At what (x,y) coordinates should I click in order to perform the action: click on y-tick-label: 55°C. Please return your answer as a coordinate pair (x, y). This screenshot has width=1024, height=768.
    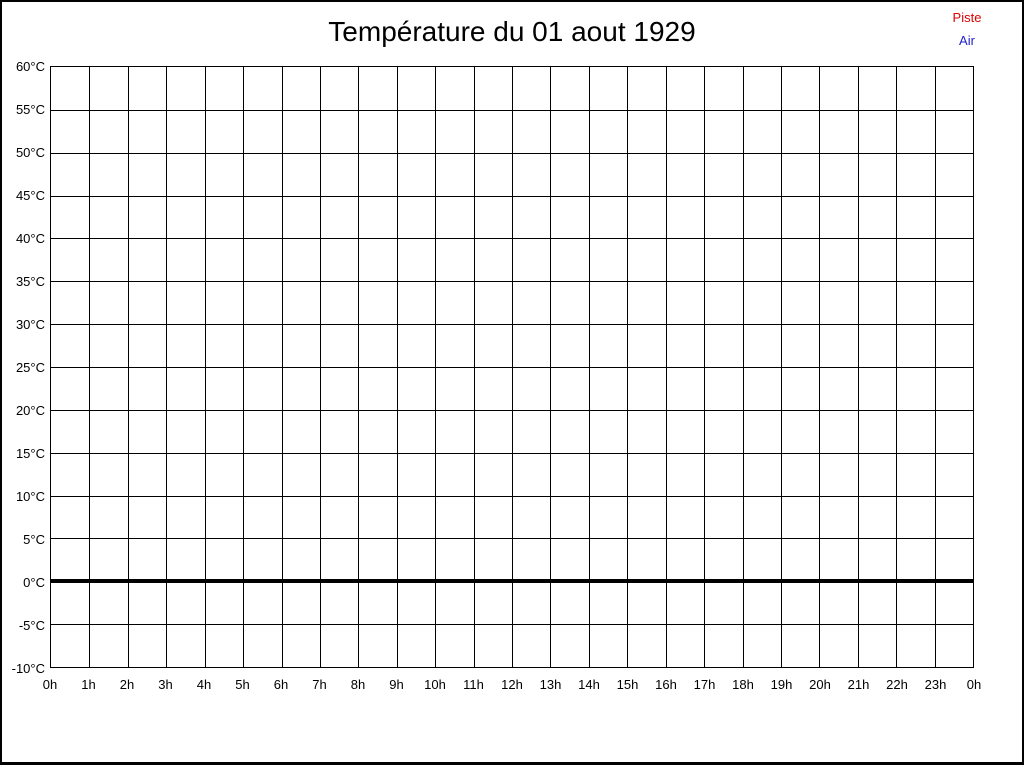
    Looking at the image, I should click on (30, 109).